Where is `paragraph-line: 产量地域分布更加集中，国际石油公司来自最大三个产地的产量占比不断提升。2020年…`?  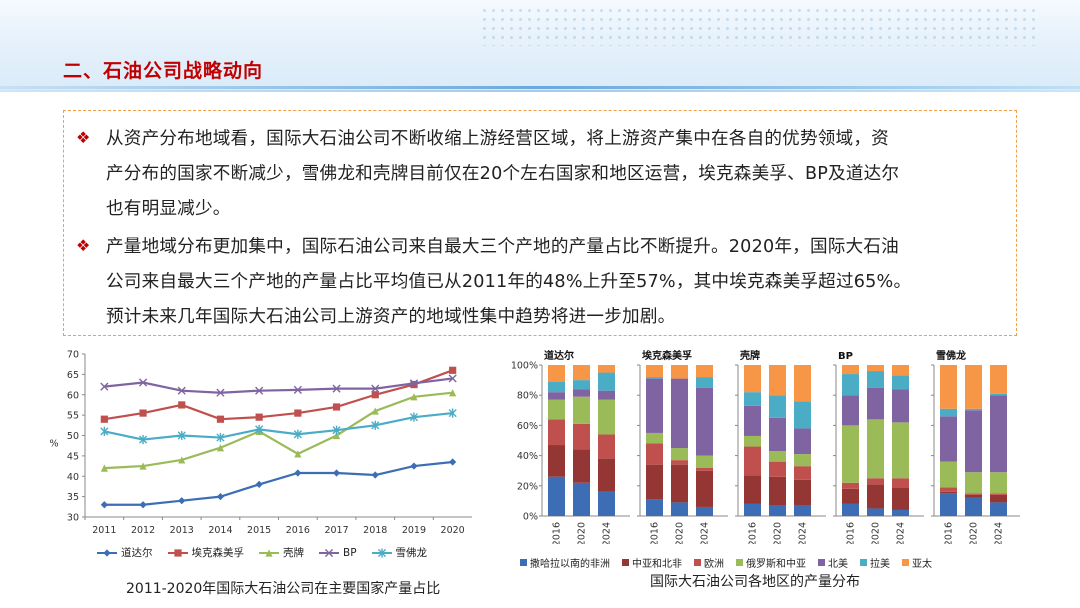
paragraph-line: 产量地域分布更加集中，国际石油公司来自最大三个产地的产量占比不断提升。2020年… is located at coordinates (502, 247).